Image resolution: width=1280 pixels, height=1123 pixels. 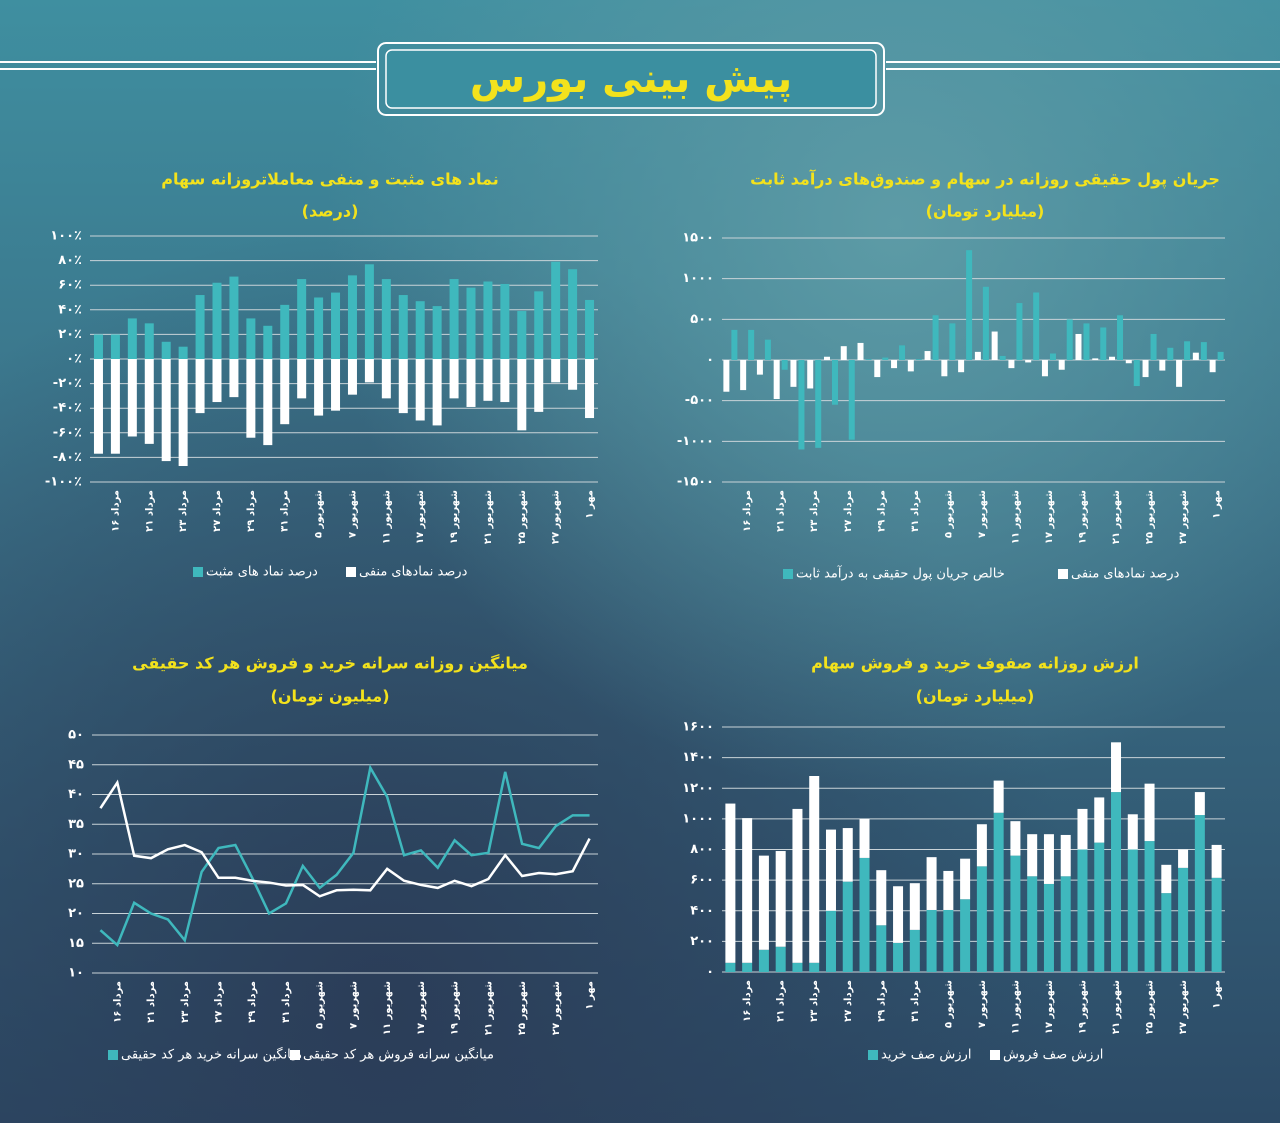 What do you see at coordinates (398, 1055) in the screenshot?
I see `legend-label: میانگین سرانه فروش هر کد حقیقی` at bounding box center [398, 1055].